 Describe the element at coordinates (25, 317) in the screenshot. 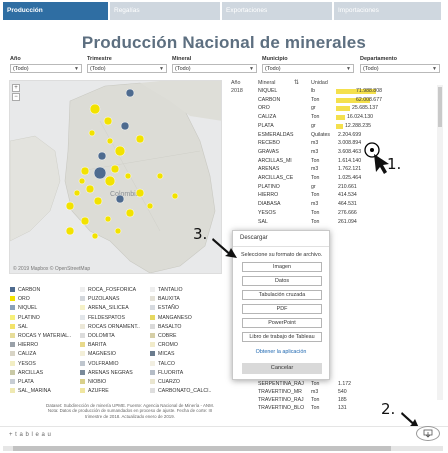

I see `legend-item: PLATINO` at that location.